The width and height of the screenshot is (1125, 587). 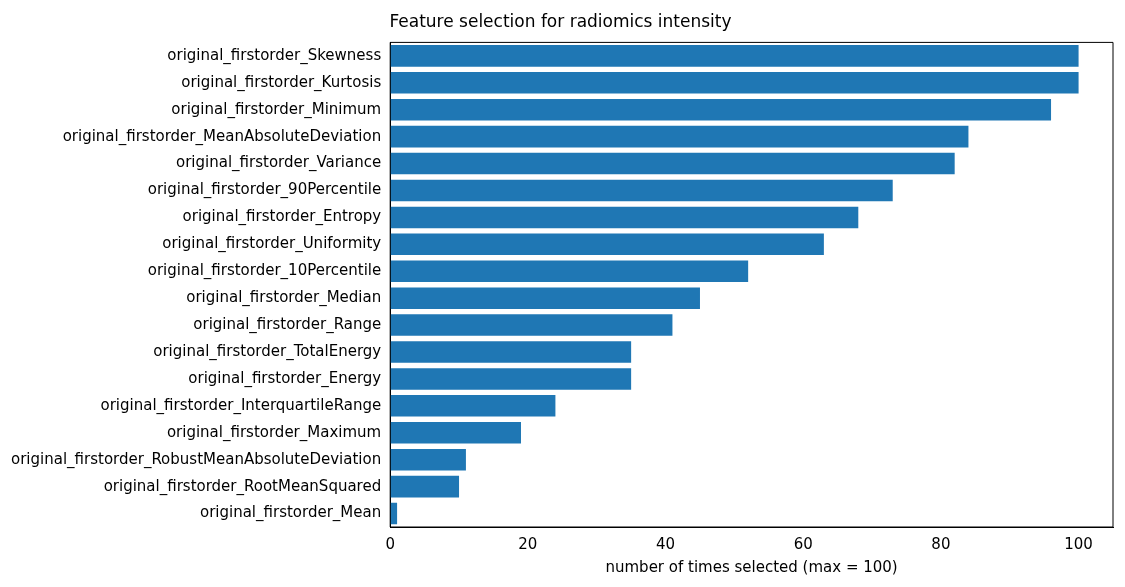 What do you see at coordinates (803, 543) in the screenshot?
I see `x-tick-label: 60` at bounding box center [803, 543].